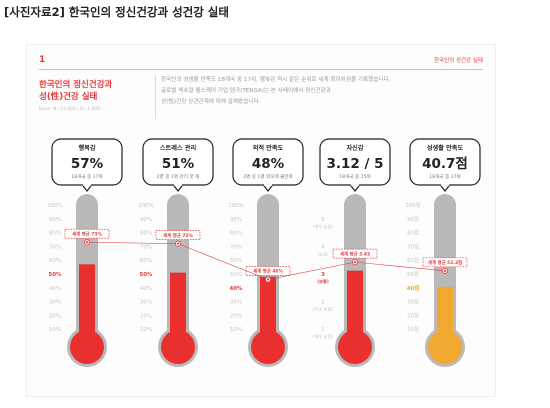  What do you see at coordinates (42, 60) in the screenshot?
I see `section-number: 1` at bounding box center [42, 60].